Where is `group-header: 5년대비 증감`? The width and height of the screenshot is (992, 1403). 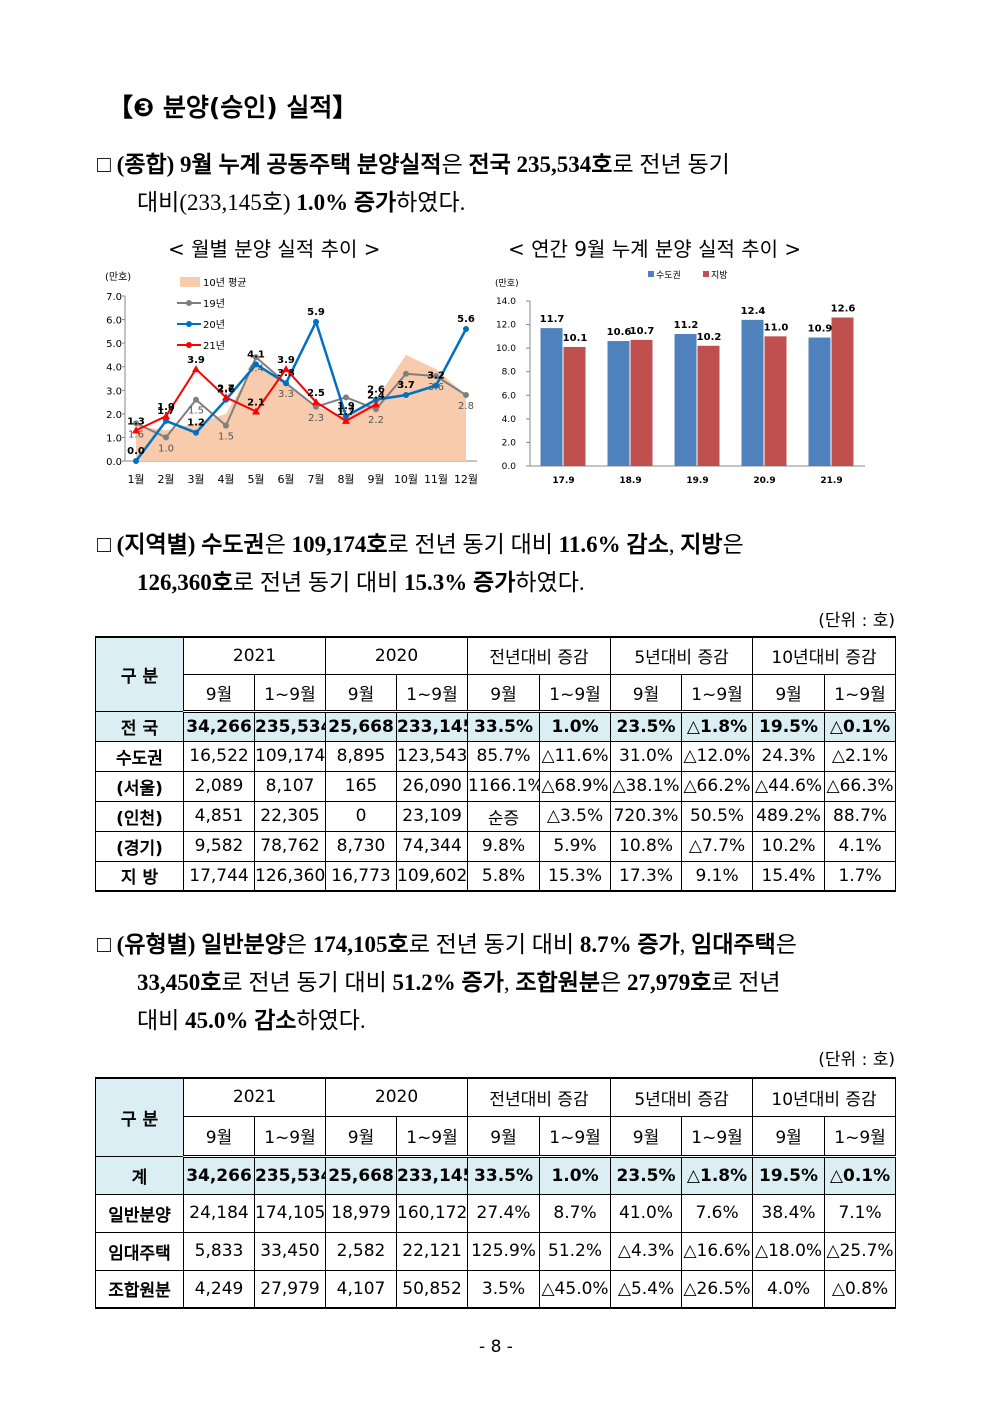
group-header: 5년대비 증감 is located at coordinates (682, 655).